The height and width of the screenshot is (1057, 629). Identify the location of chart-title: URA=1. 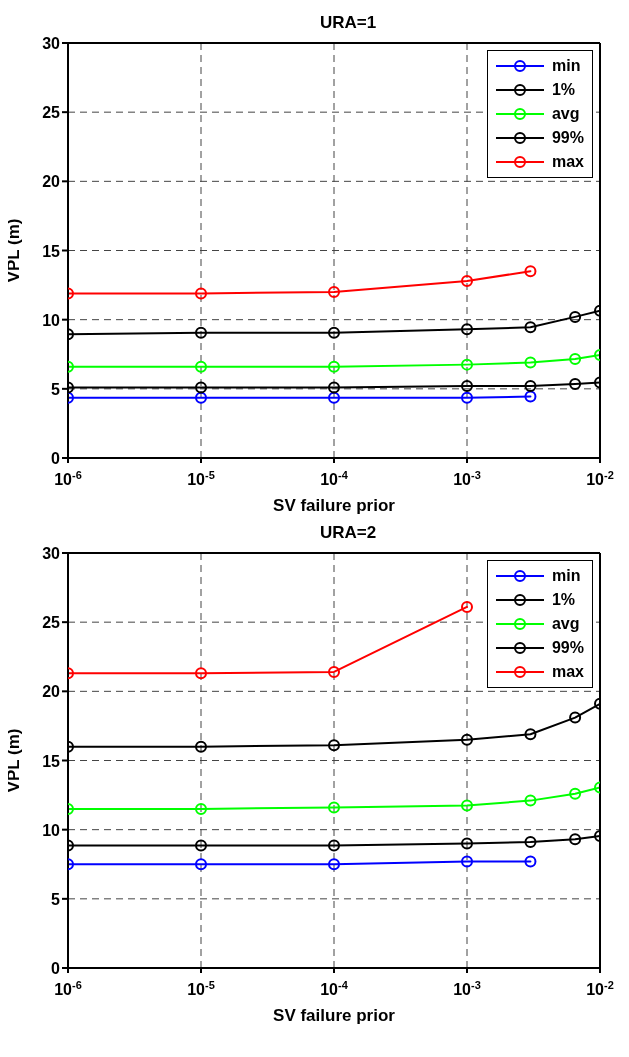
(348, 22).